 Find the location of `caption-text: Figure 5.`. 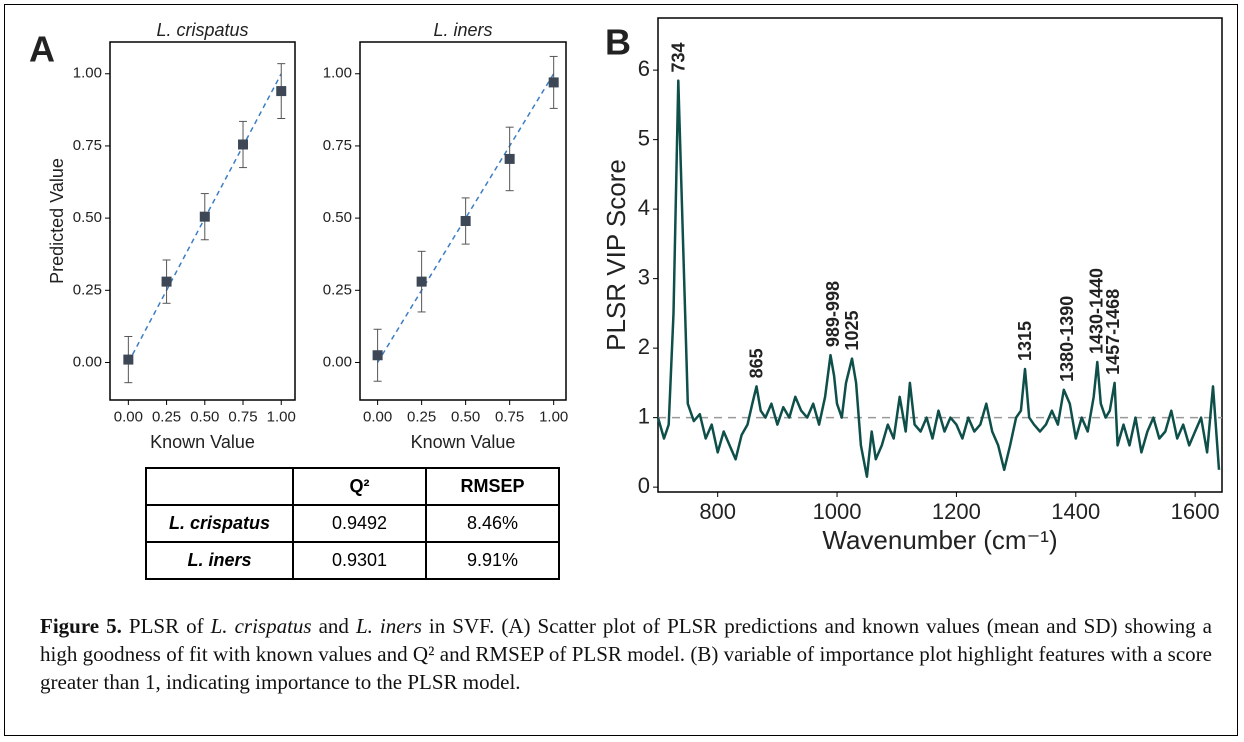

caption-text: Figure 5. is located at coordinates (81, 626).